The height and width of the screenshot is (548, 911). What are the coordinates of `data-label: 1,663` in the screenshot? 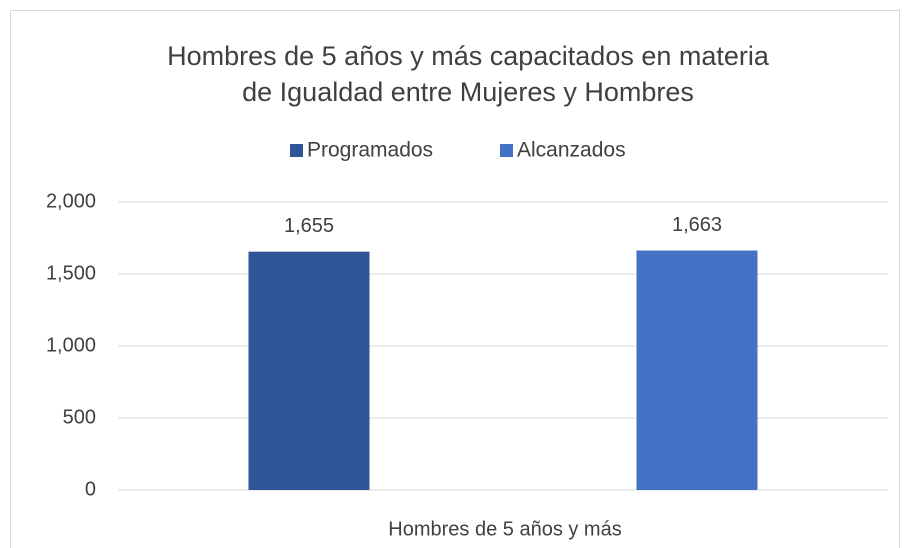 It's located at (697, 225).